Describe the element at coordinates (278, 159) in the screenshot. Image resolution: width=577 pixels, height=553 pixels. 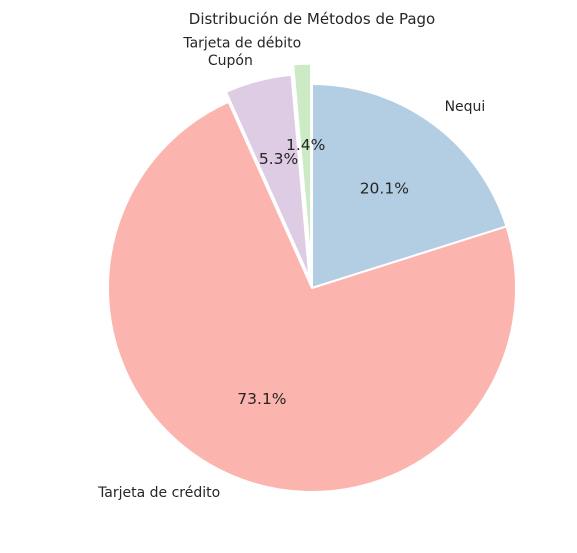
I see `slice-percent-label-2: 5.3%` at that location.